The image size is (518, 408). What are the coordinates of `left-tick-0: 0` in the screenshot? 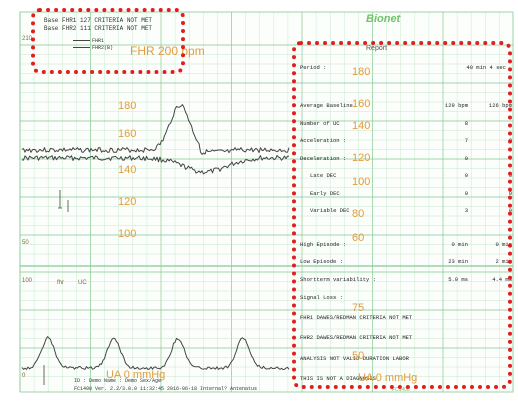 It's located at (24, 376).